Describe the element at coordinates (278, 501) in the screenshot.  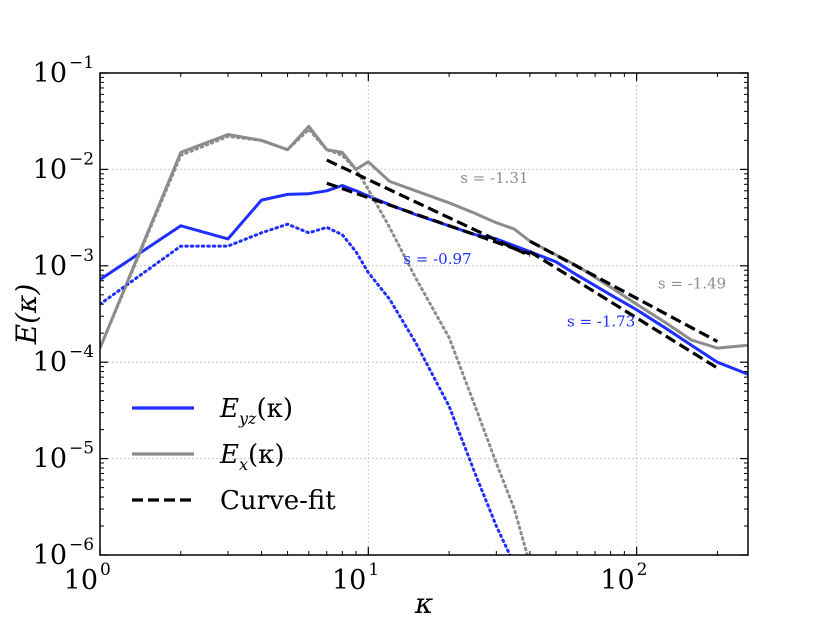
I see `legend-label: Curve-fit` at that location.